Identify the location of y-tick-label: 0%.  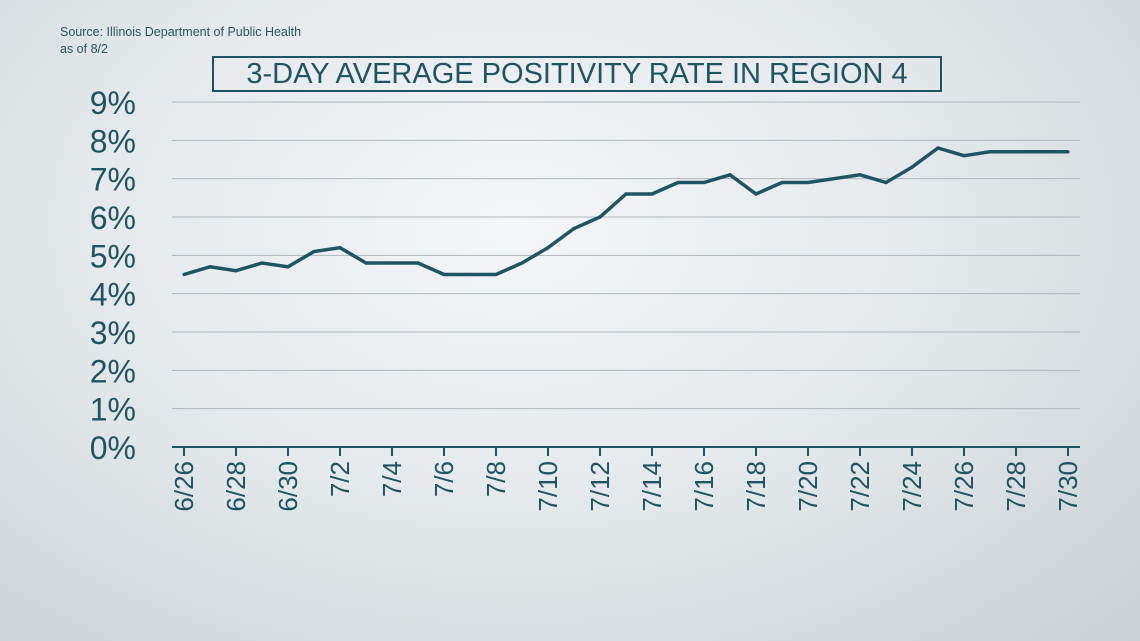
(113, 448).